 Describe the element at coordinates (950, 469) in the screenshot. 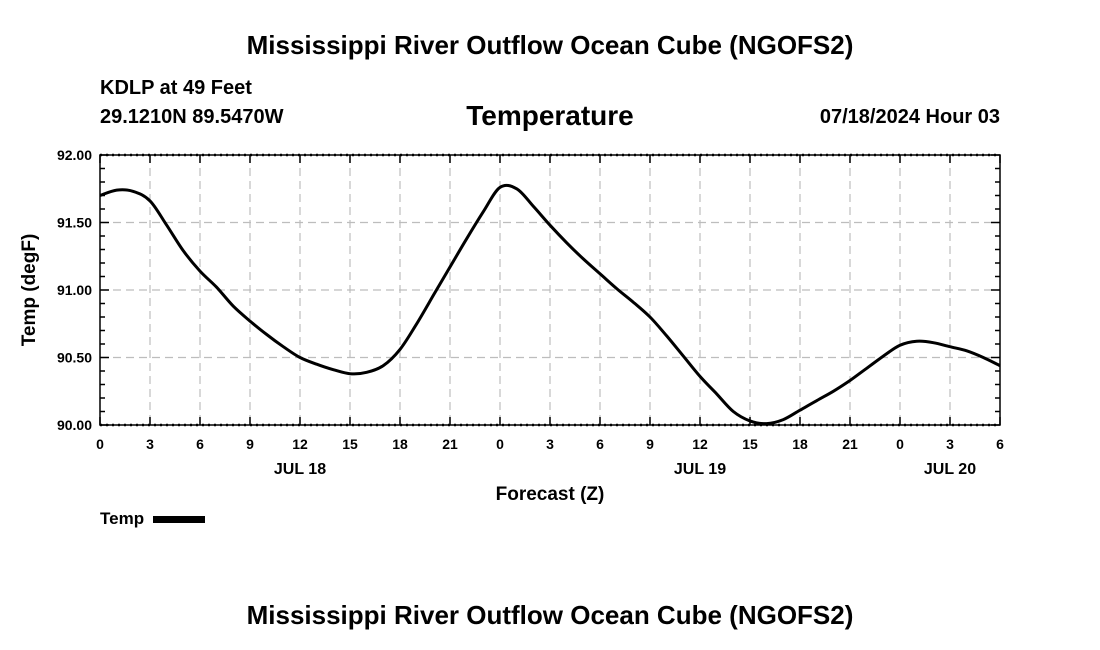

I see `day-label: JUL 20` at that location.